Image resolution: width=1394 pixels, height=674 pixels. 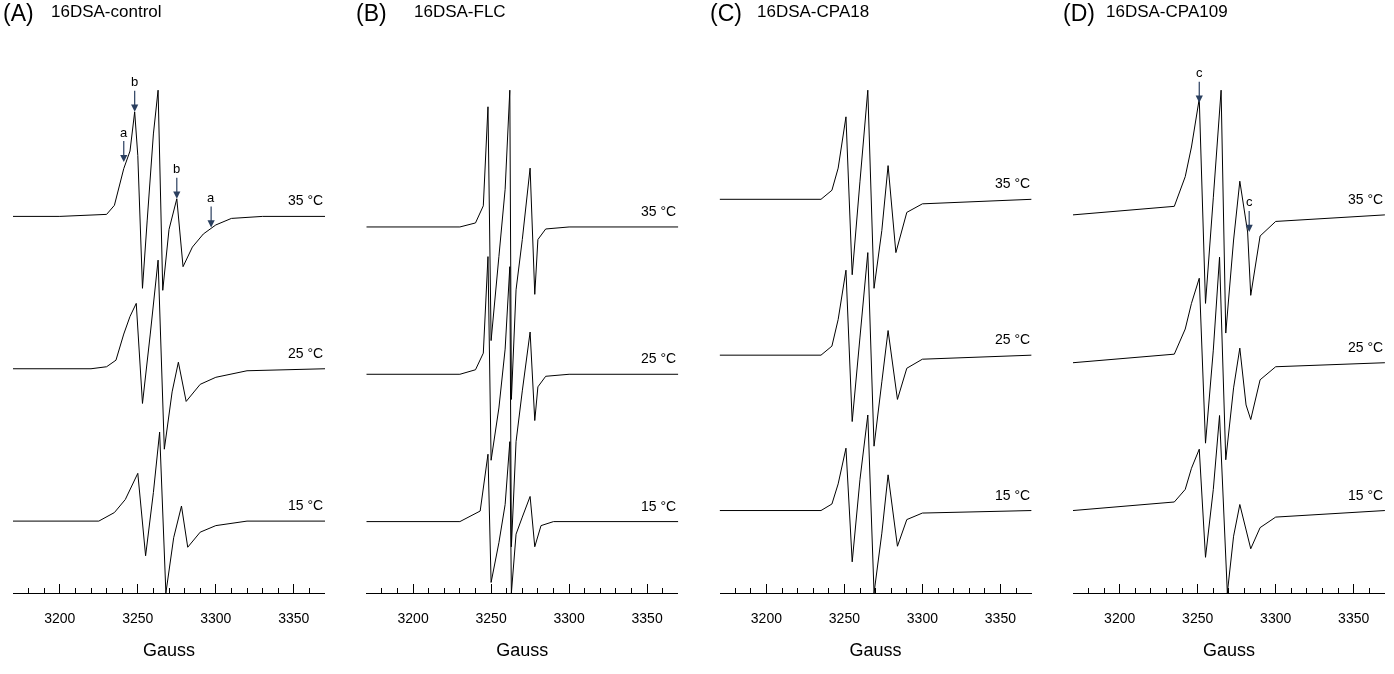 I want to click on chart-title: 16DSA-control, so click(x=106, y=11).